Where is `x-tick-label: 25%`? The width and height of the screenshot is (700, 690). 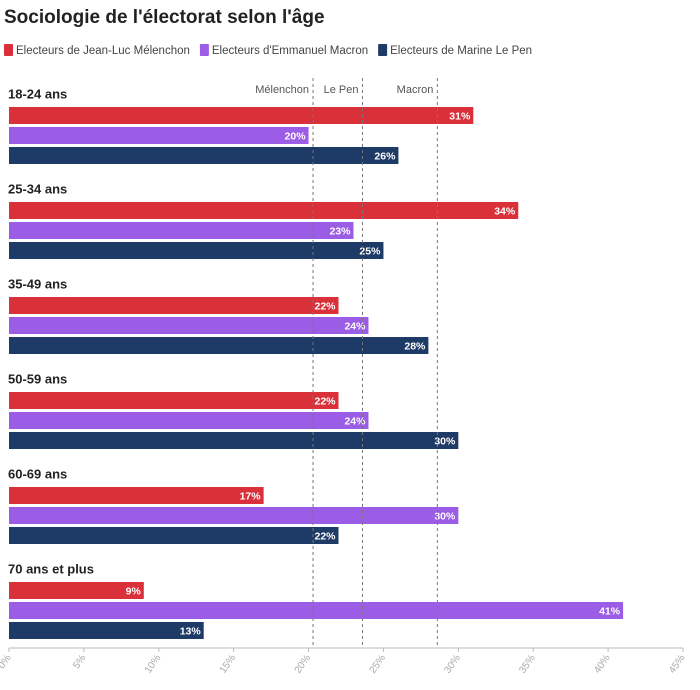
x-tick-label: 25% is located at coordinates (378, 664).